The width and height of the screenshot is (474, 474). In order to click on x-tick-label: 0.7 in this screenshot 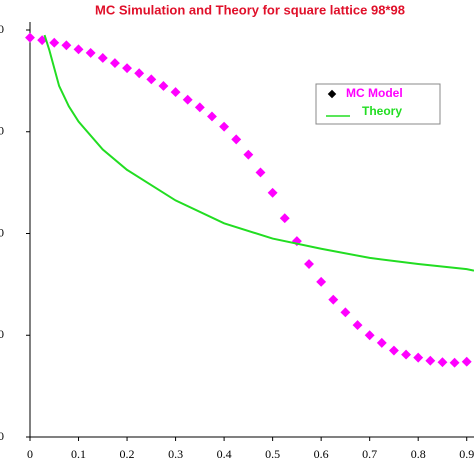, I will do `click(369, 454)`.